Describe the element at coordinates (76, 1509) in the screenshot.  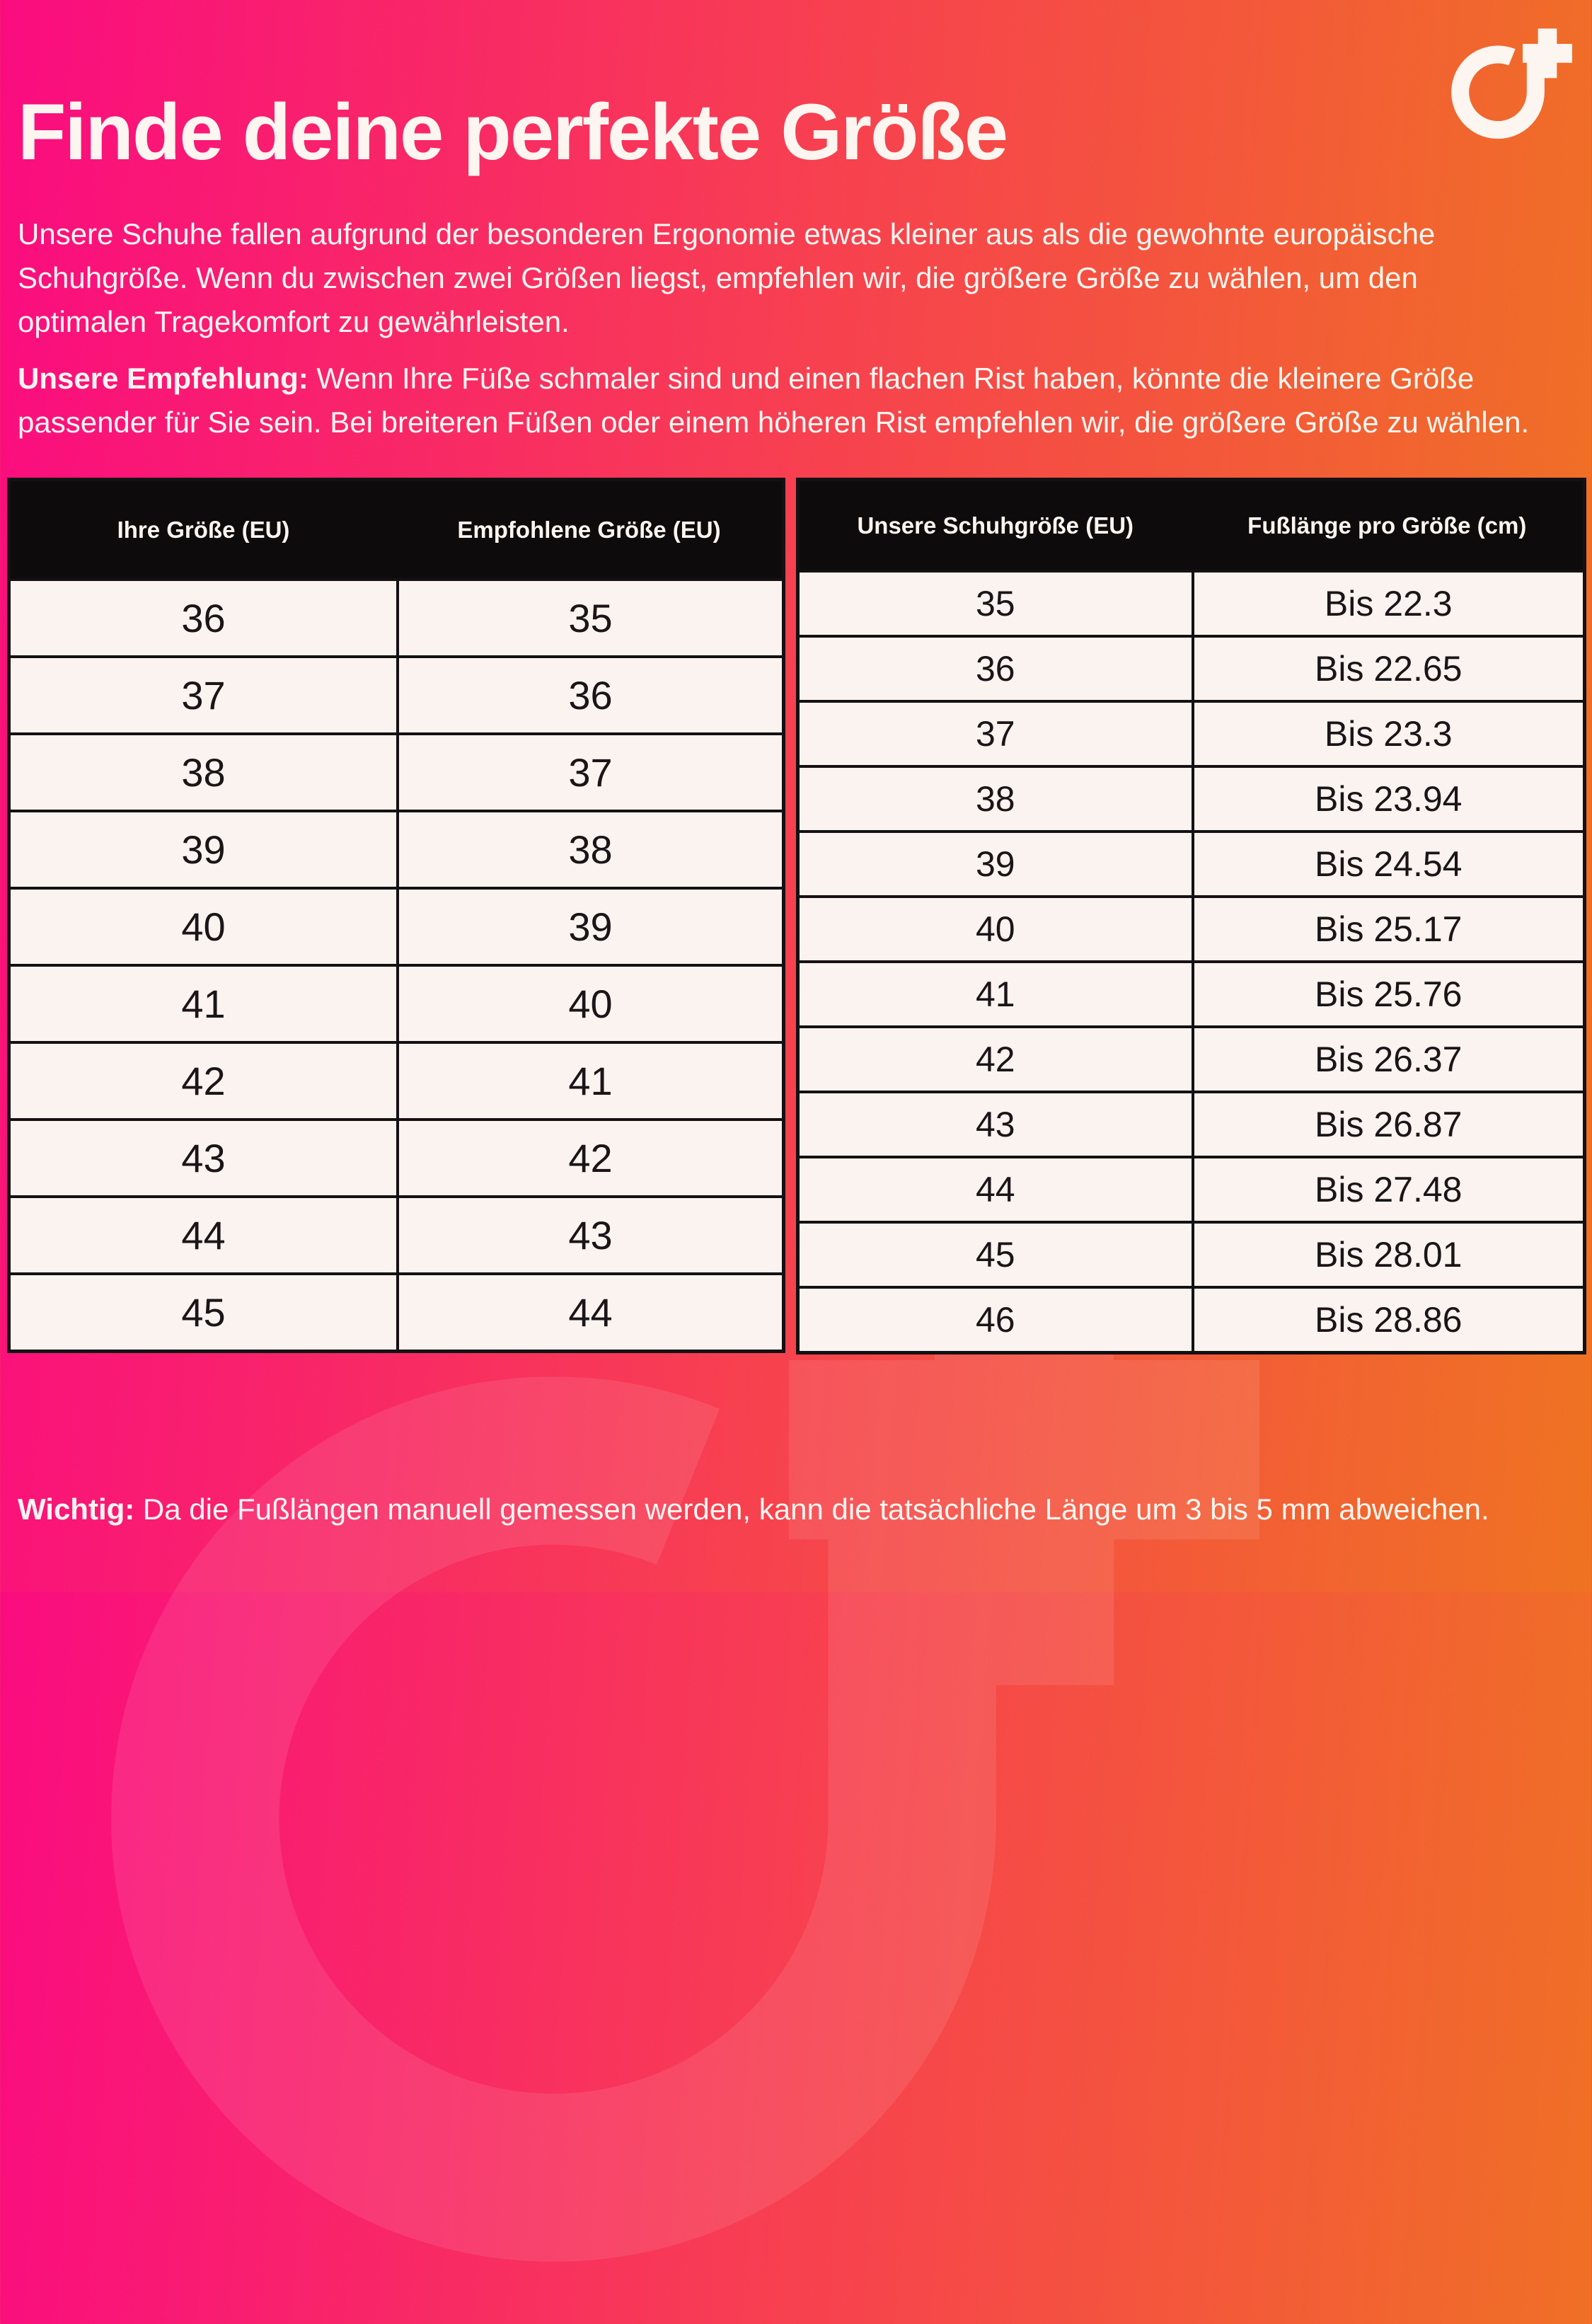
I see `important-label: Wichtig:` at that location.